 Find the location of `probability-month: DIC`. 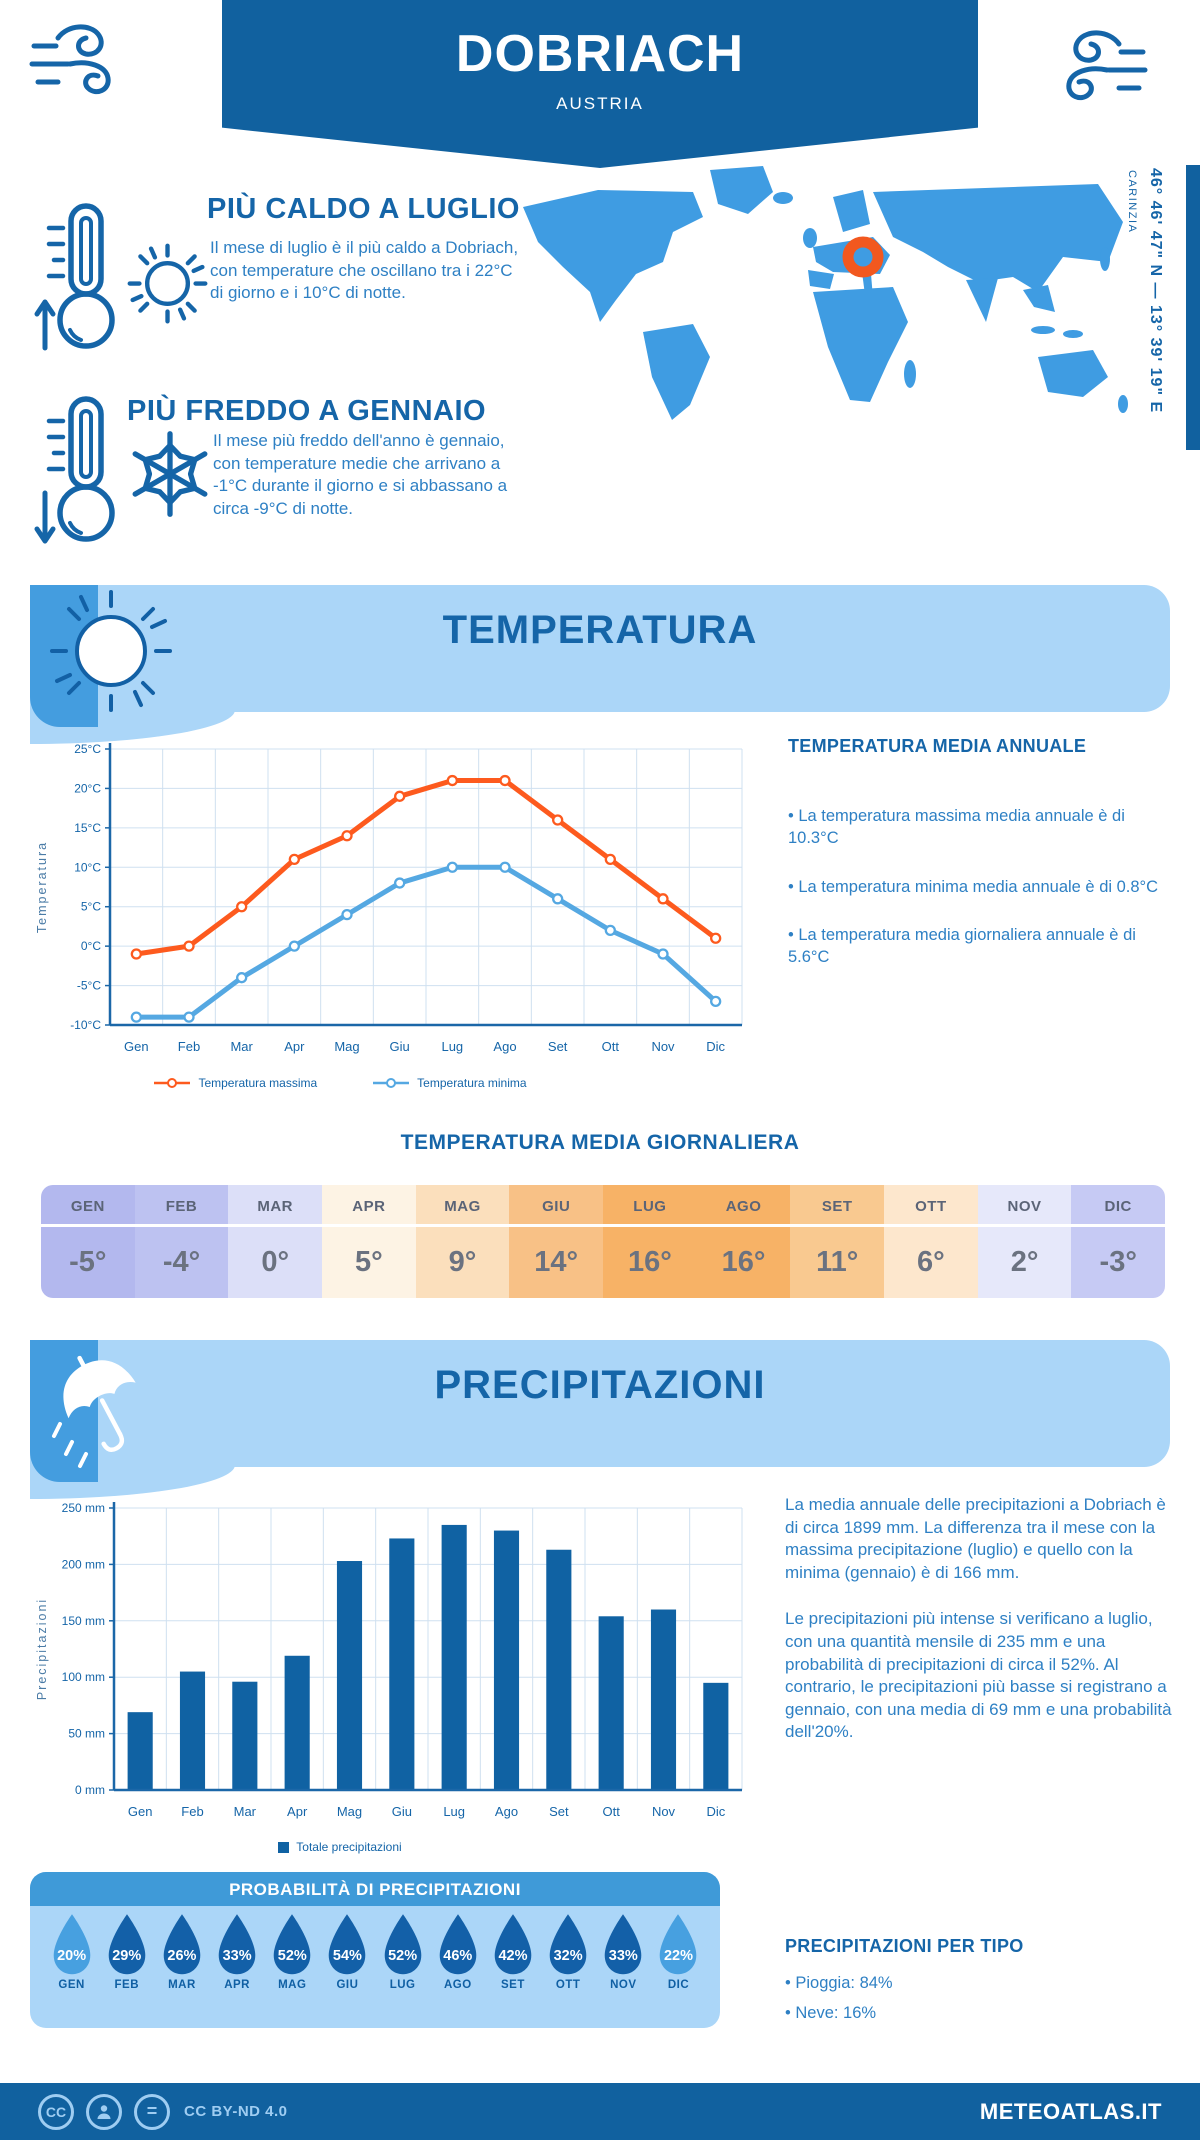

probability-month: DIC is located at coordinates (678, 1985).